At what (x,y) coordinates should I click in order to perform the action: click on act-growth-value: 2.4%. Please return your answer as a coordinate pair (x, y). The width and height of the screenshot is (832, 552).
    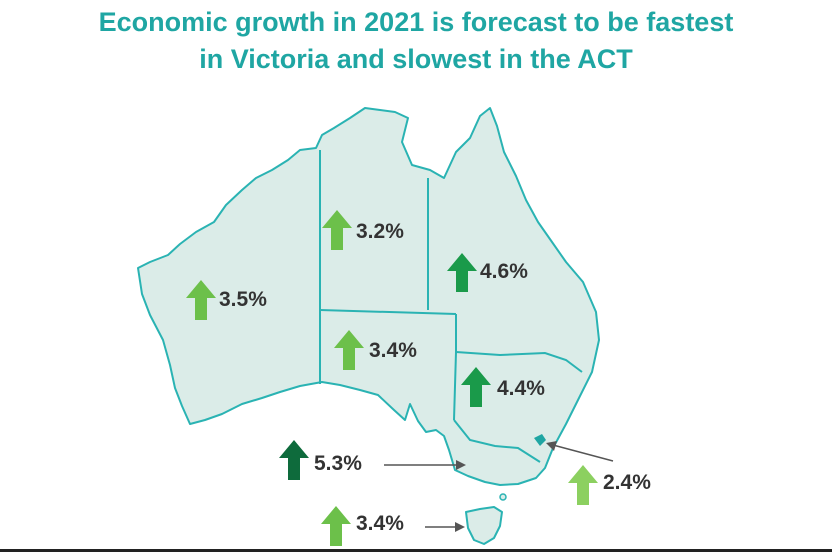
    Looking at the image, I should click on (627, 482).